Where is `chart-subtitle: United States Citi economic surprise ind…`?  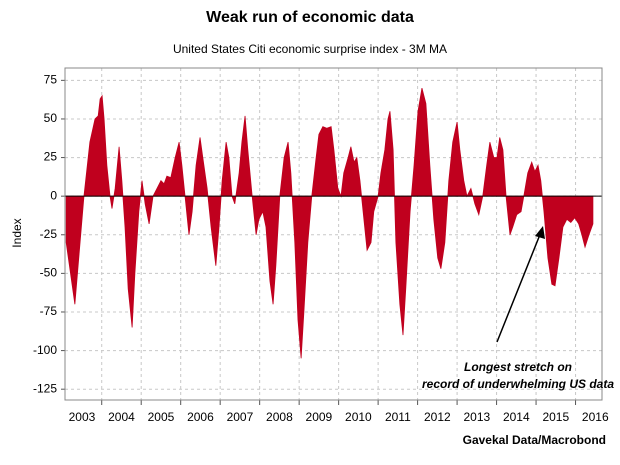
chart-subtitle: United States Citi economic surprise ind… is located at coordinates (310, 49).